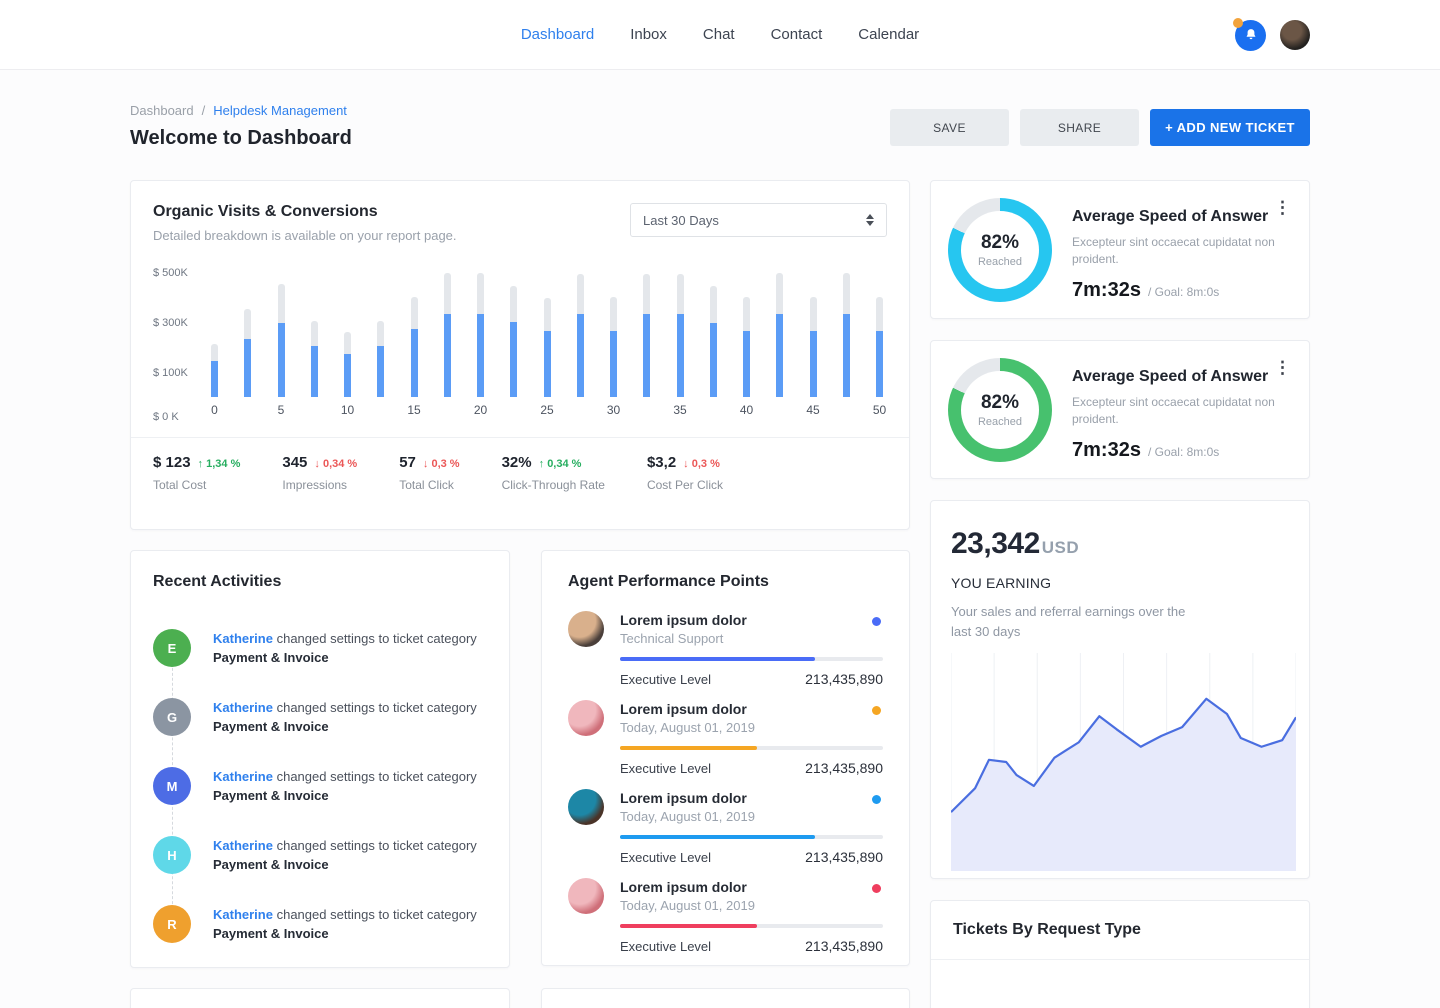  I want to click on save-button: SAVE, so click(949, 127).